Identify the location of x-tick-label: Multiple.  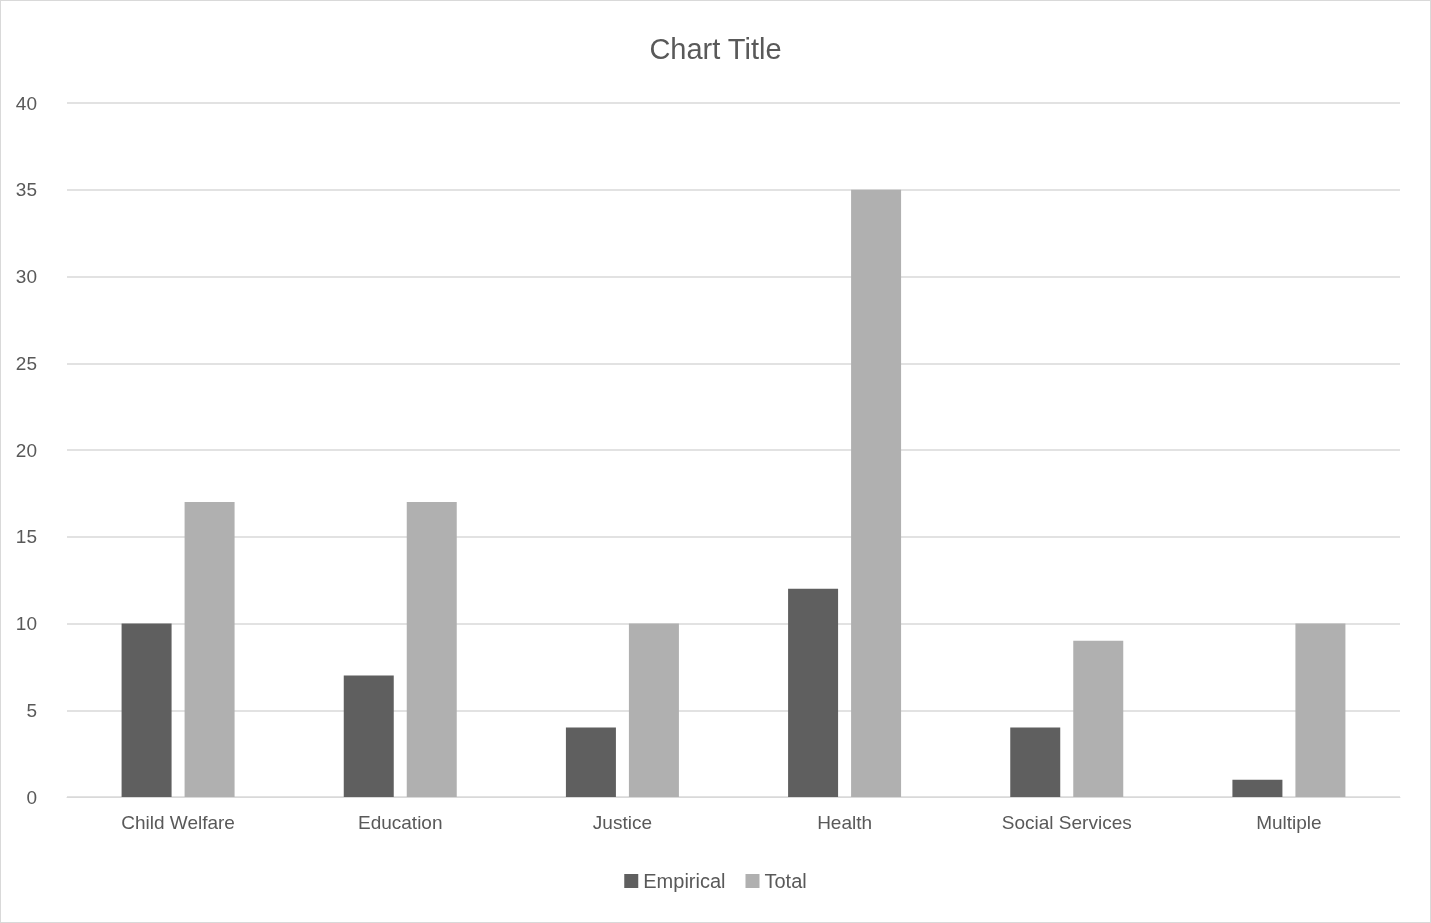
(1289, 822).